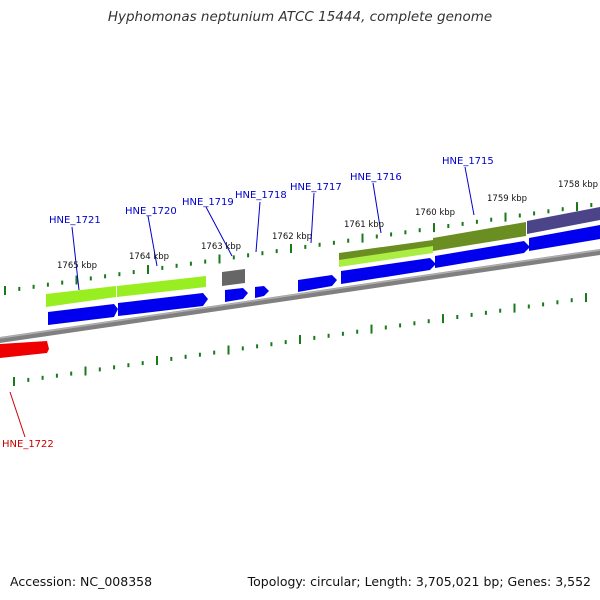 This screenshot has width=600, height=600. Describe the element at coordinates (435, 213) in the screenshot. I see `kbp-label: 1760 kbp` at that location.